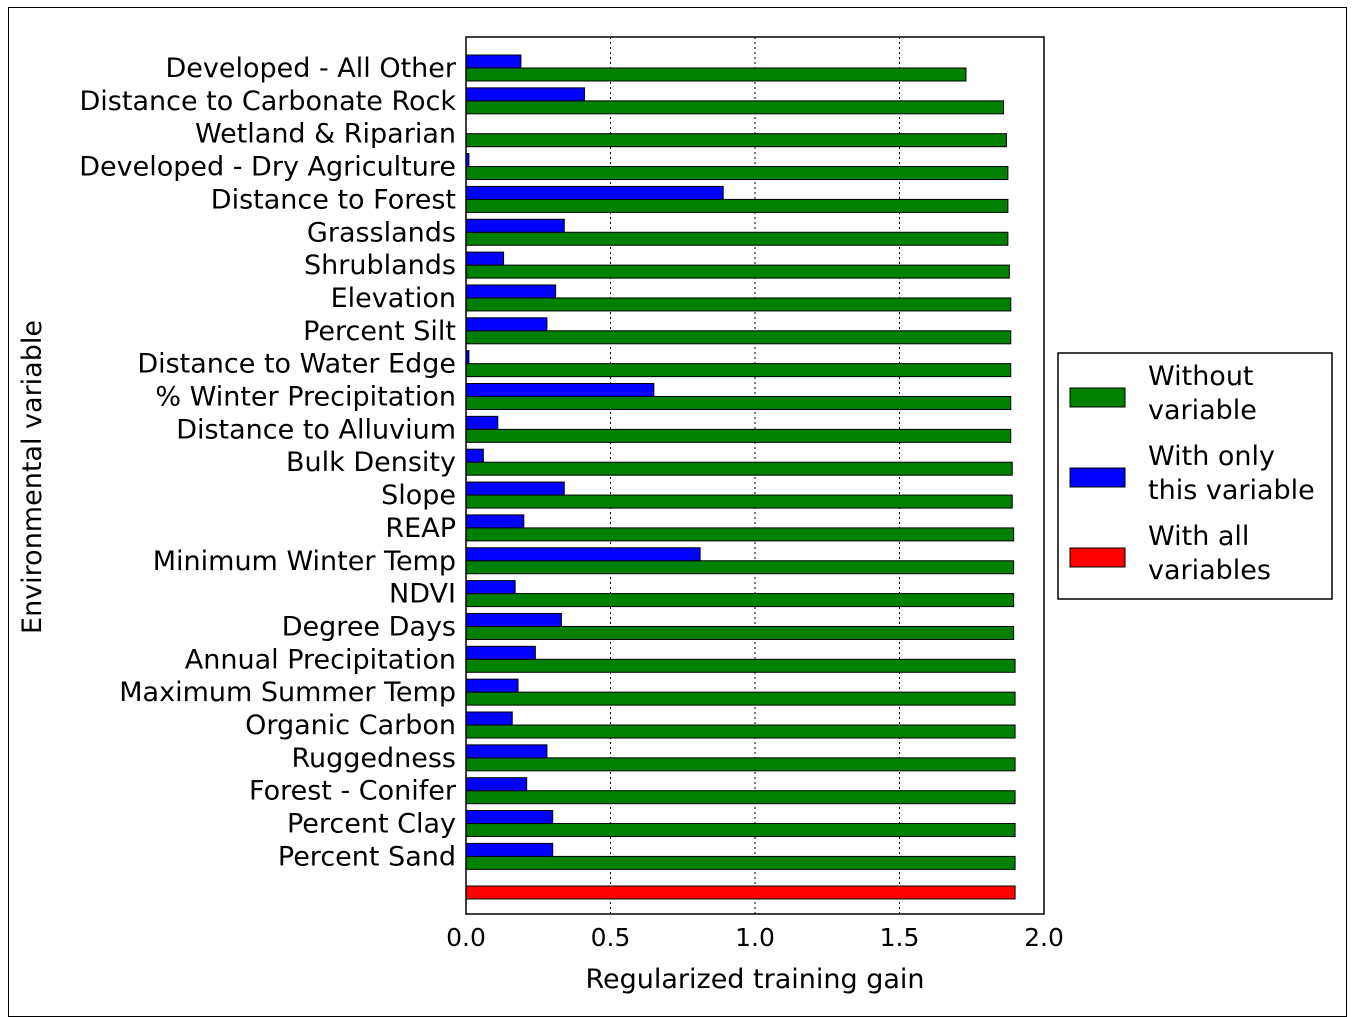  What do you see at coordinates (418, 495) in the screenshot?
I see `y-tick-label: Slope` at bounding box center [418, 495].